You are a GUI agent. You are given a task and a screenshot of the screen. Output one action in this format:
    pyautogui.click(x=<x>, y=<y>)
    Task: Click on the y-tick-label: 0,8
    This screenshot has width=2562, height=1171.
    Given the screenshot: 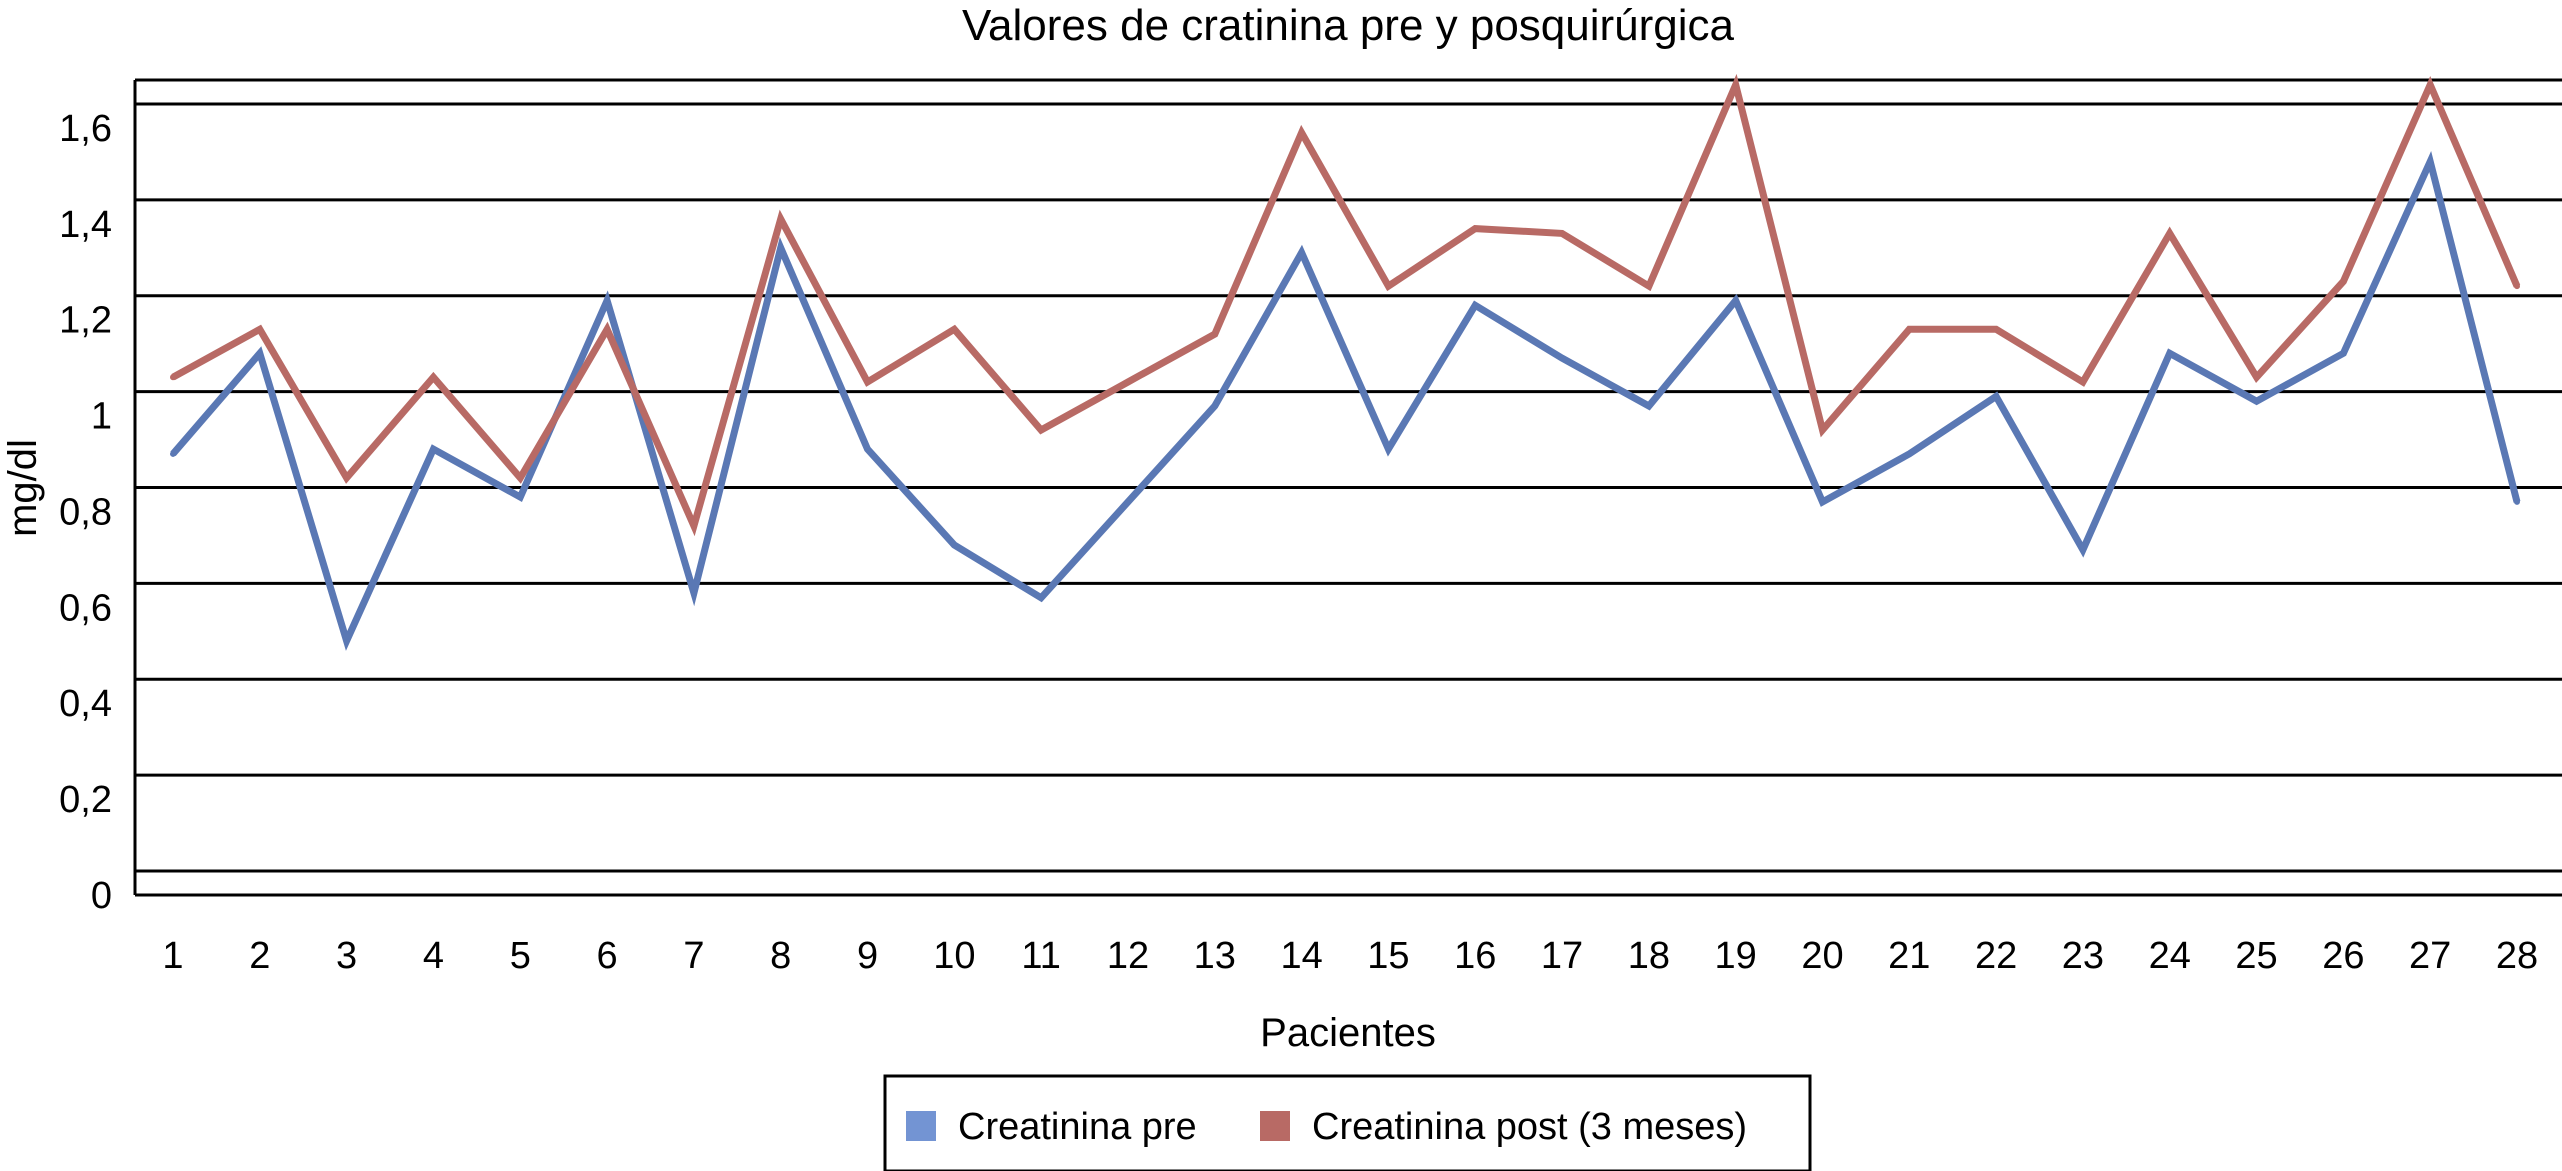 What is the action you would take?
    pyautogui.click(x=85, y=512)
    